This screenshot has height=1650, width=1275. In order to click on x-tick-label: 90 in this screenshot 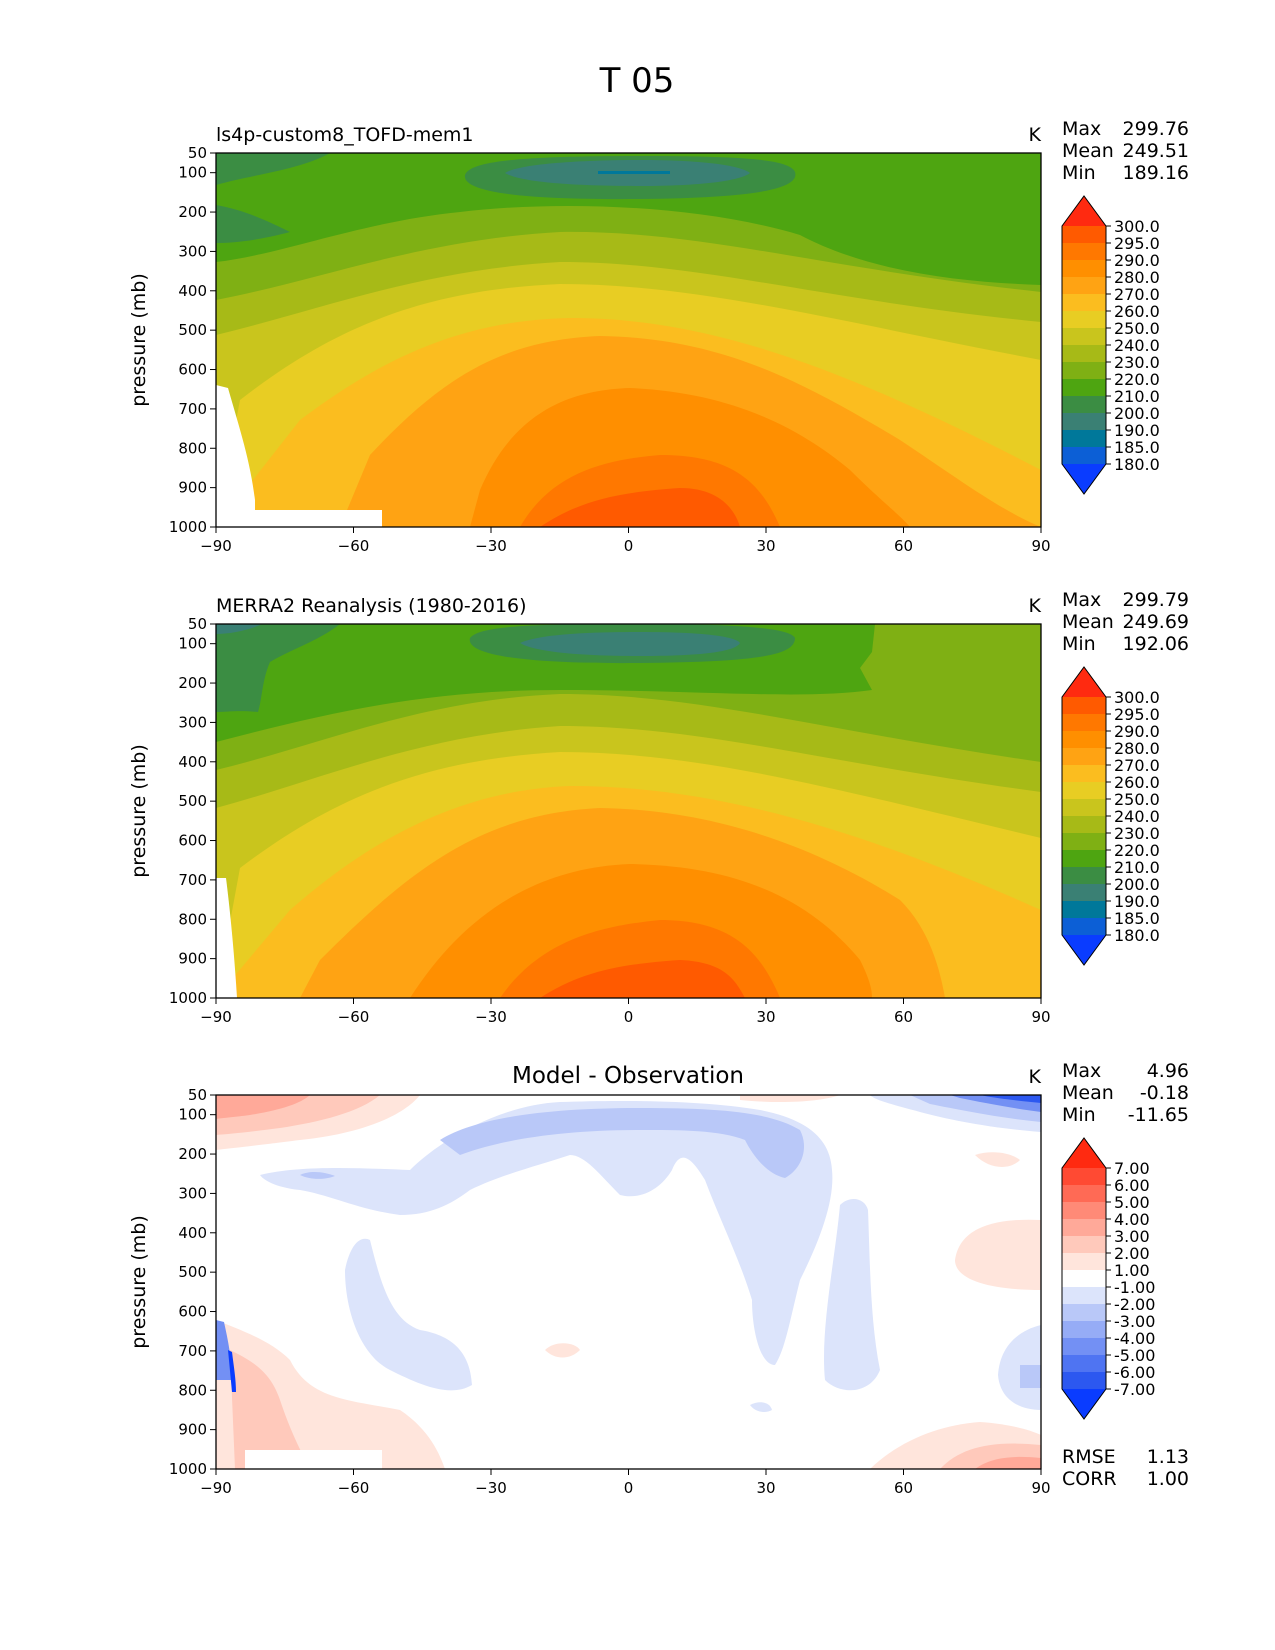, I will do `click(1040, 1017)`.